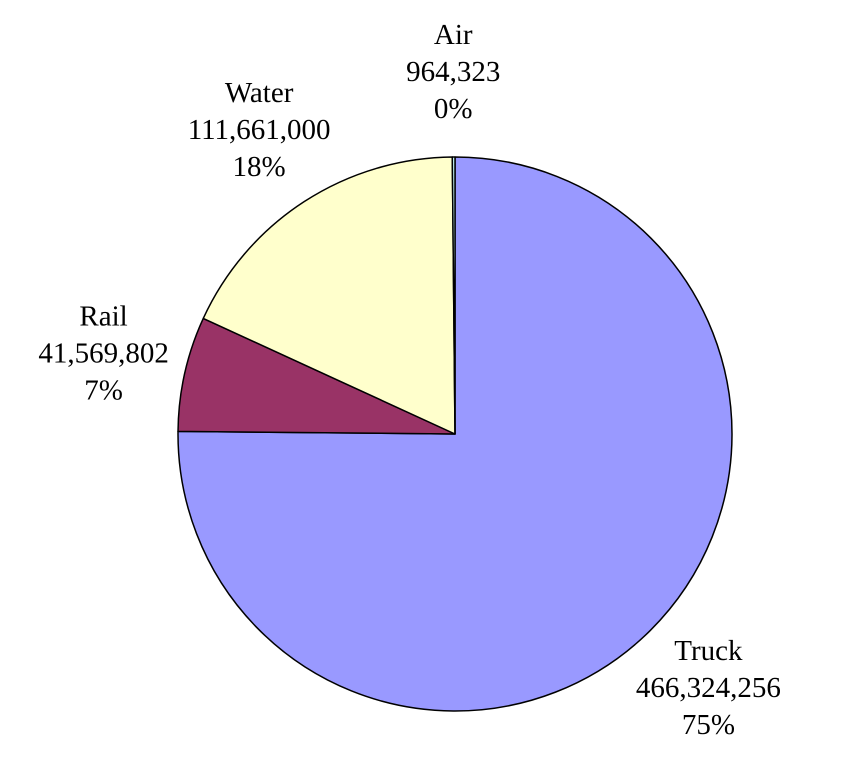  What do you see at coordinates (709, 650) in the screenshot?
I see `slice-label: Truck` at bounding box center [709, 650].